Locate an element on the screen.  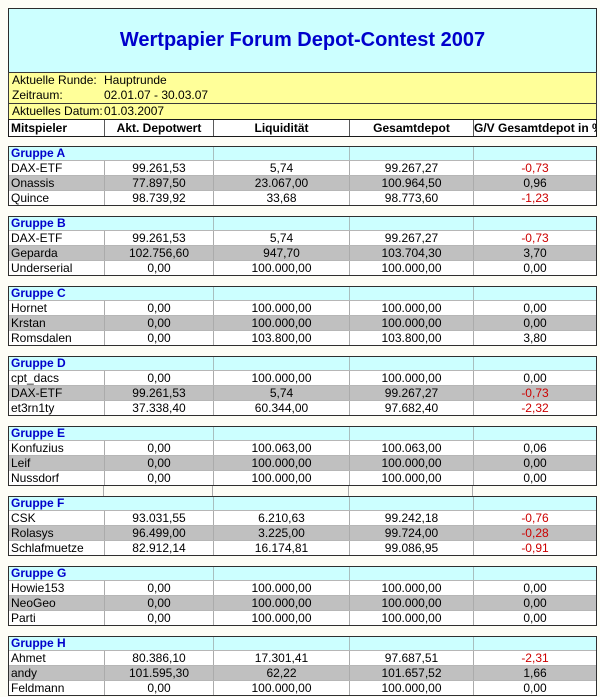
player-row: cpt_dacs 0,00 100.000,00 100.000,00 0,00 is located at coordinates (302, 377).